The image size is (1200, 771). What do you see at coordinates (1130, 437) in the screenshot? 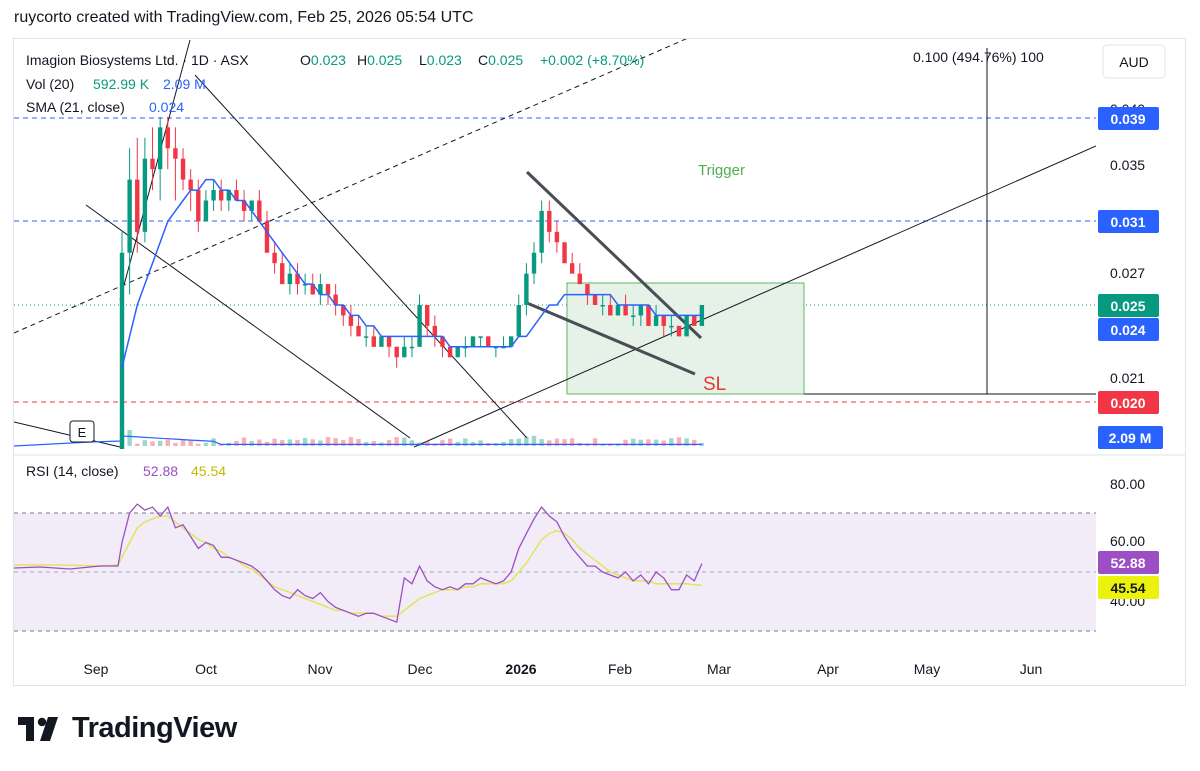
I see `volume-badge` at bounding box center [1130, 437].